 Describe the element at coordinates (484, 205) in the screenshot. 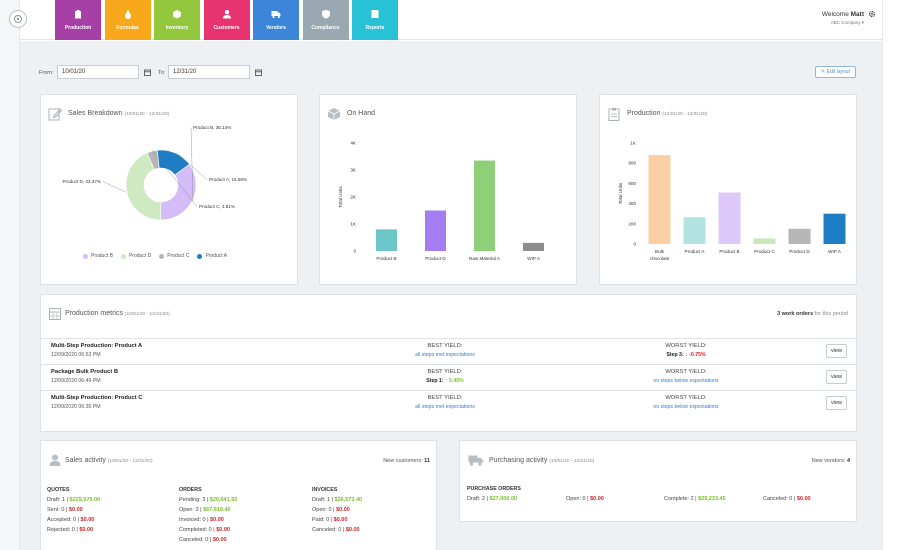

I see `bar-raw-material-a` at that location.